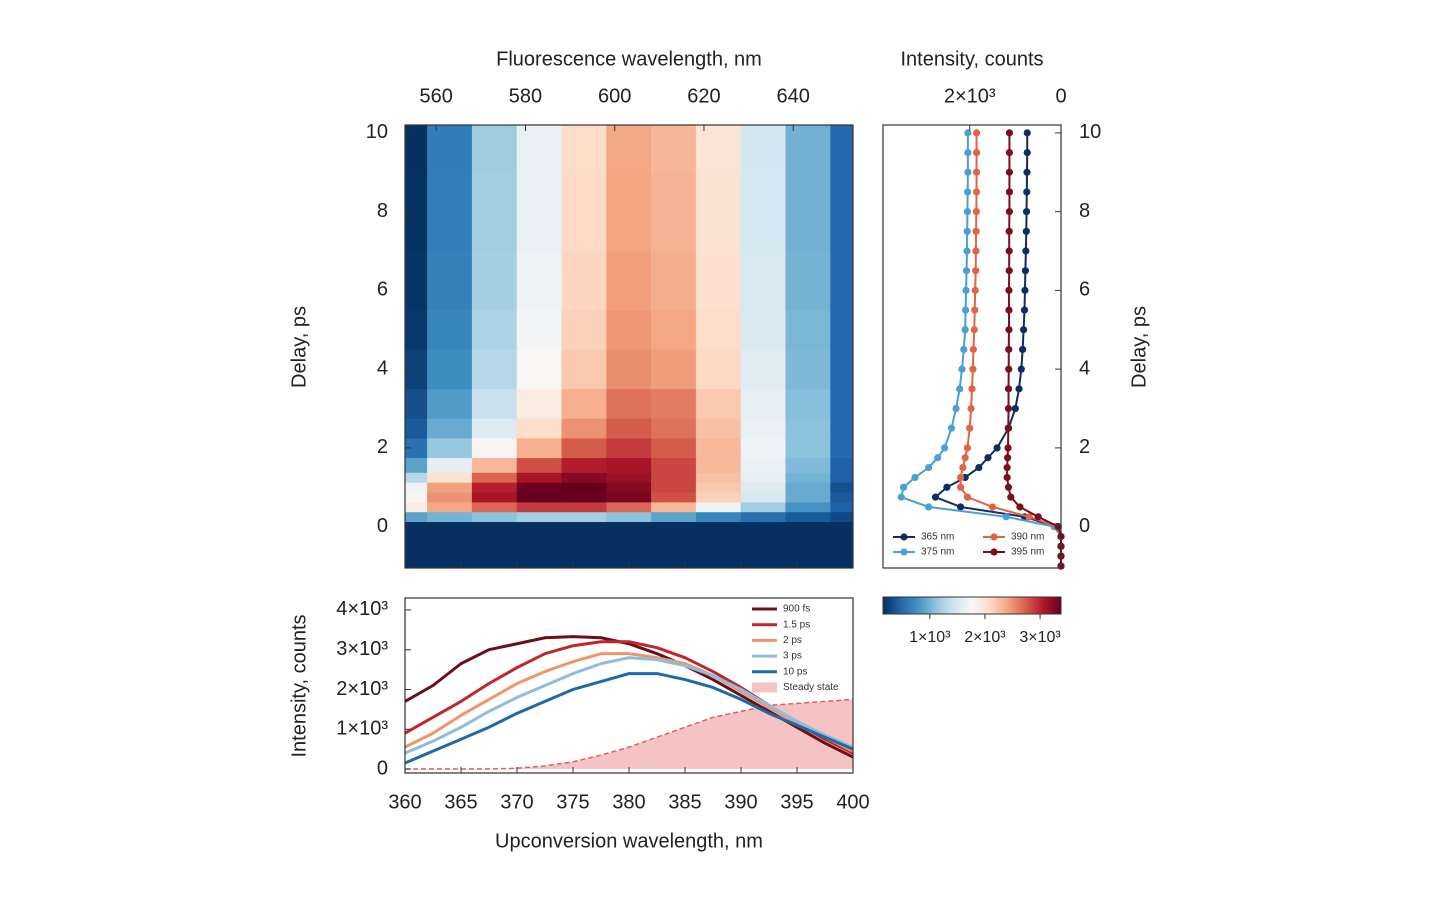 The width and height of the screenshot is (1440, 900). Describe the element at coordinates (614, 96) in the screenshot. I see `top-tick-label: 600` at that location.